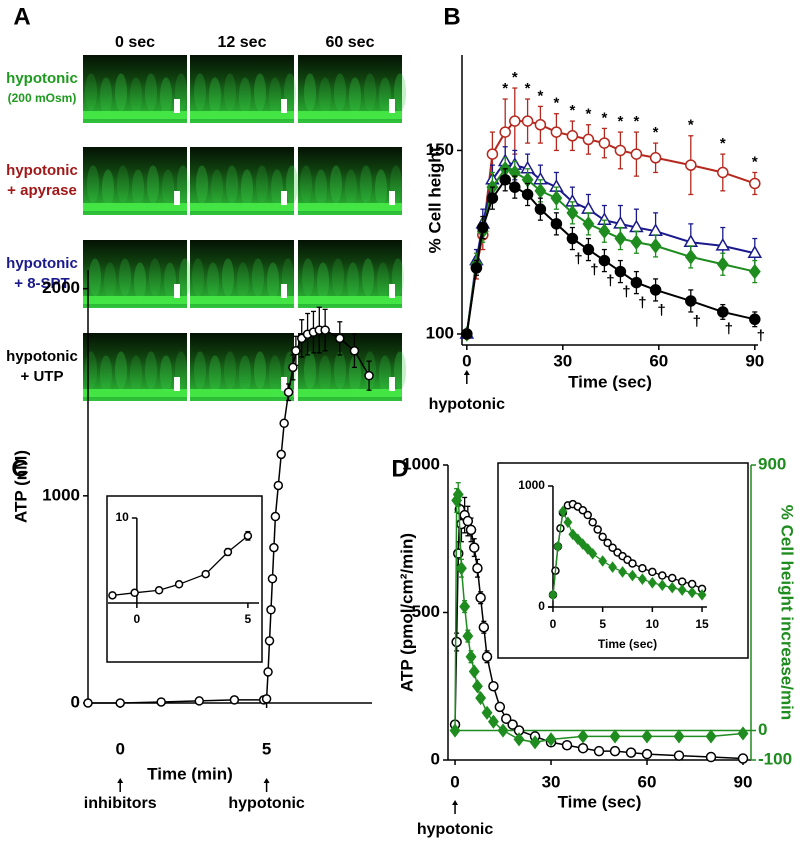 The width and height of the screenshot is (800, 845). What do you see at coordinates (743, 781) in the screenshot?
I see `x-tick-label: 90` at bounding box center [743, 781].